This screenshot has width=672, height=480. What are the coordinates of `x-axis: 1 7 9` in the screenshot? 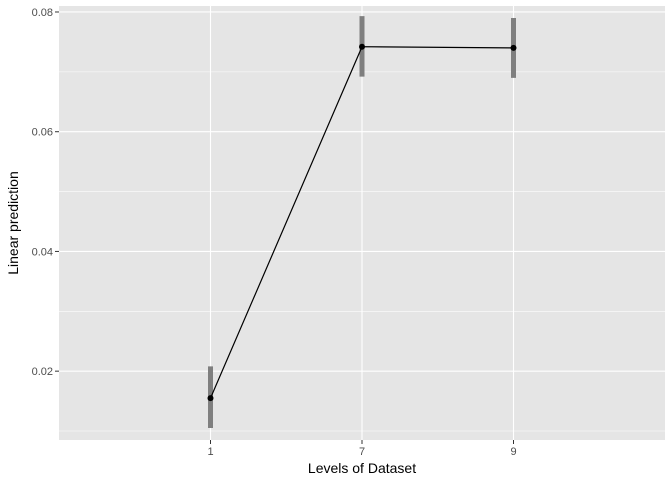 It's located at (362, 449).